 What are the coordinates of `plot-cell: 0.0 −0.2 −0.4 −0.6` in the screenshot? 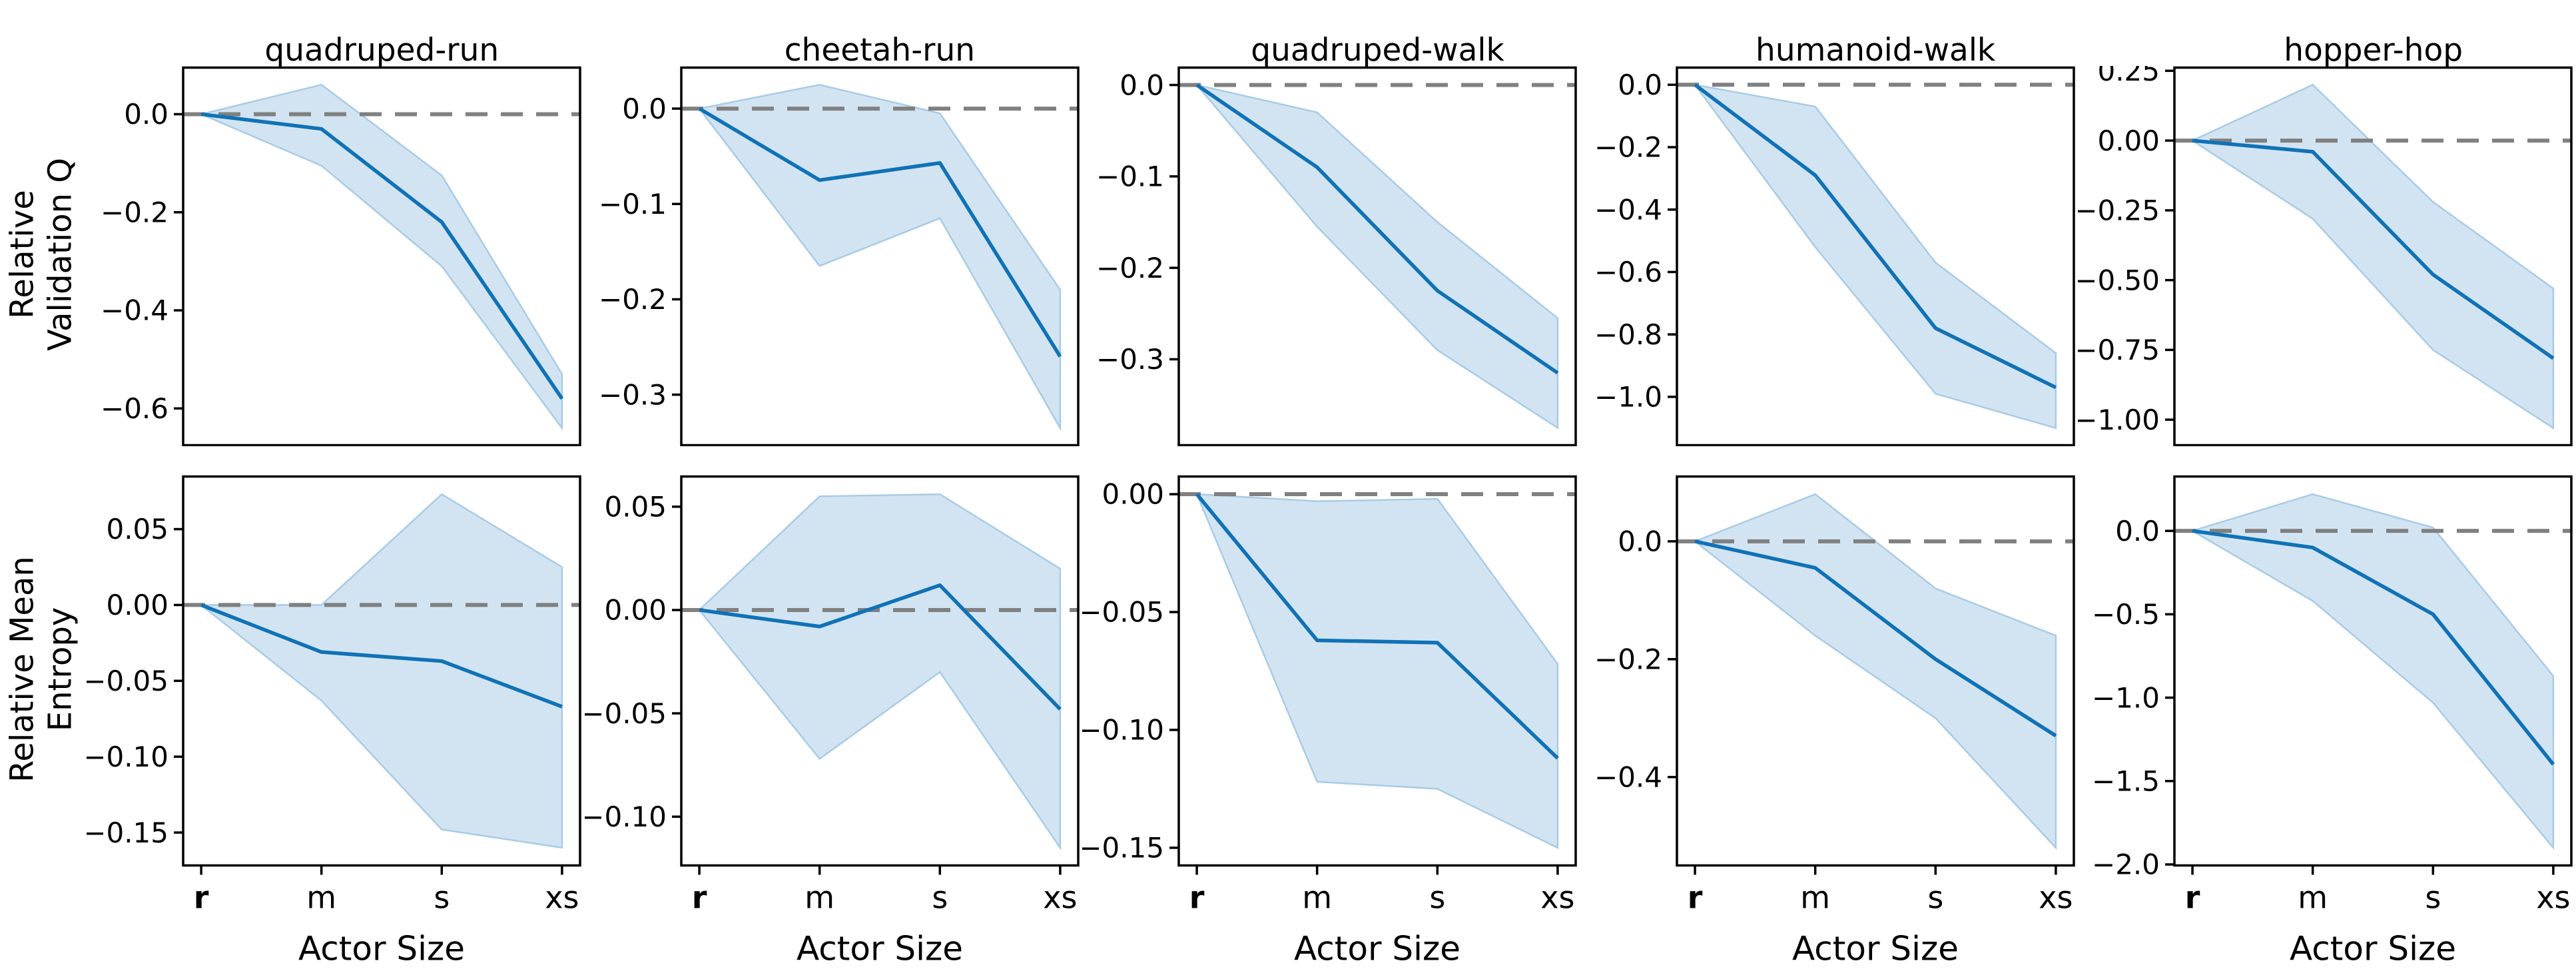 It's located at (336, 256).